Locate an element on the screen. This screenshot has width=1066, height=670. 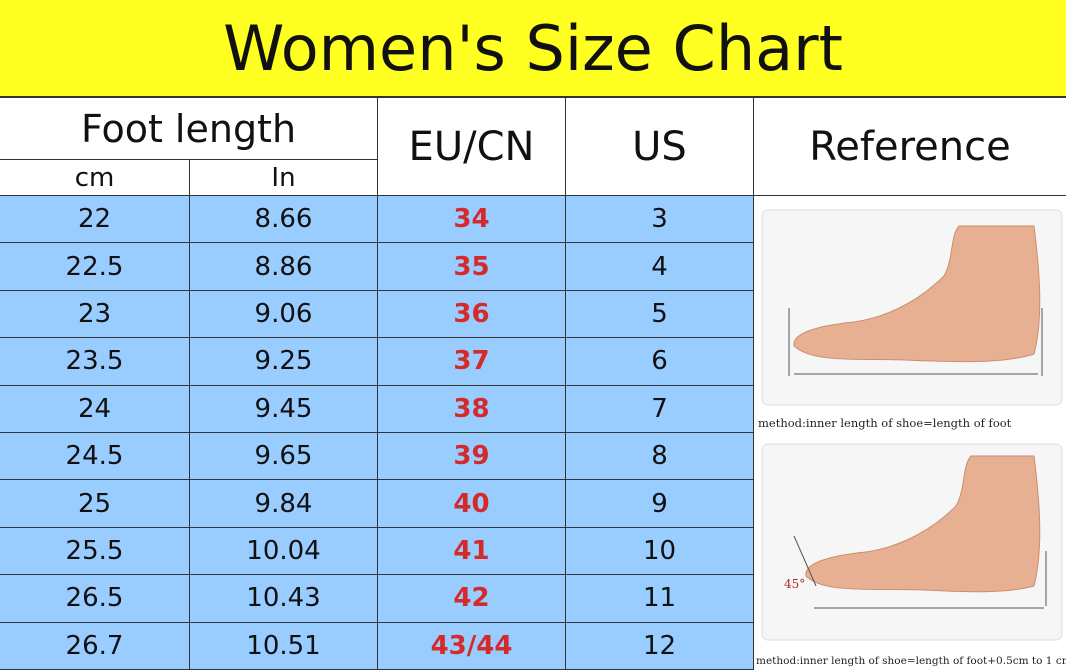
us-cell: 3 is located at coordinates (660, 220).